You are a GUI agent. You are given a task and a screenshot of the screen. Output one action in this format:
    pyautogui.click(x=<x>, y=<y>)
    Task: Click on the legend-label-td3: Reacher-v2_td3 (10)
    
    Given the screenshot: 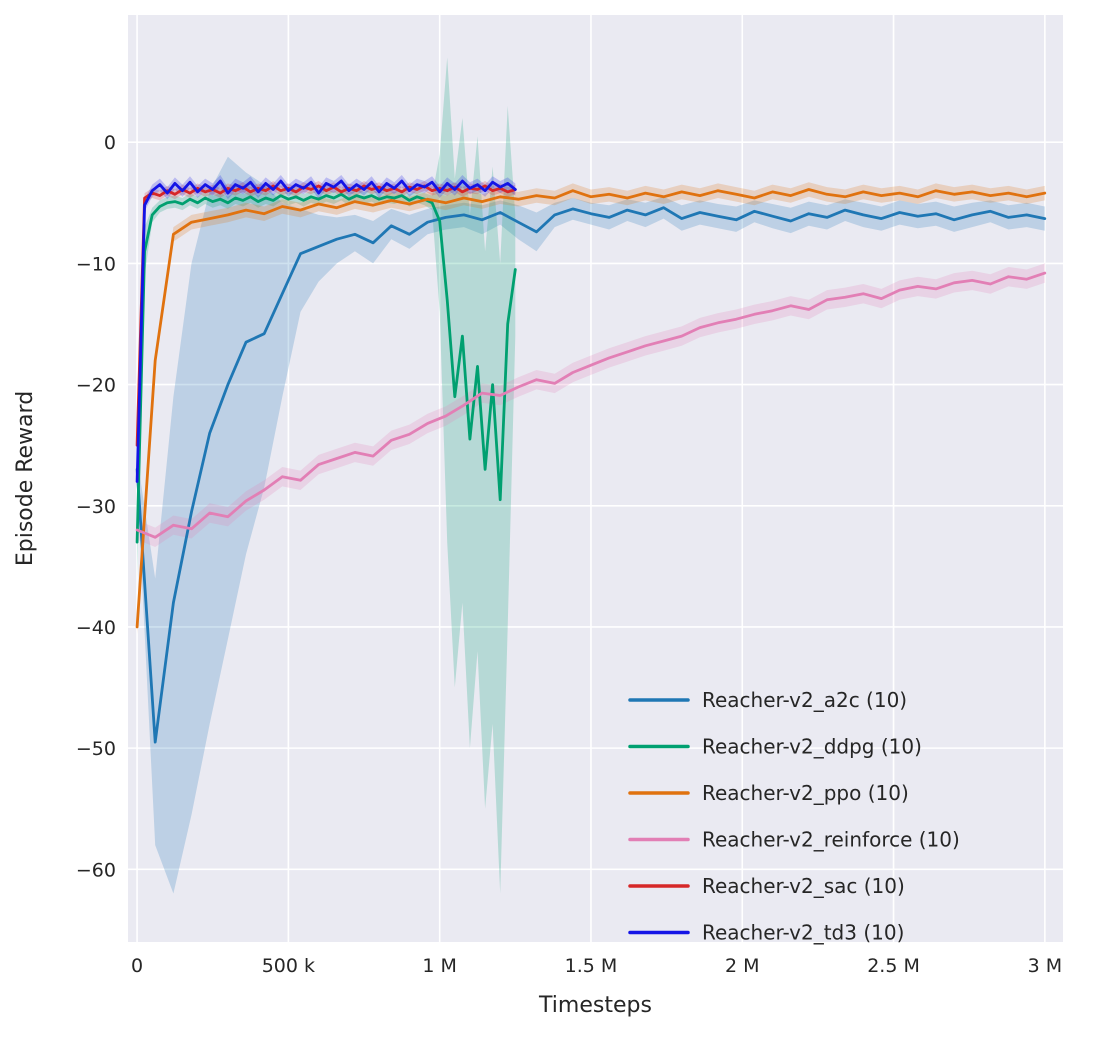 What is the action you would take?
    pyautogui.click(x=803, y=933)
    